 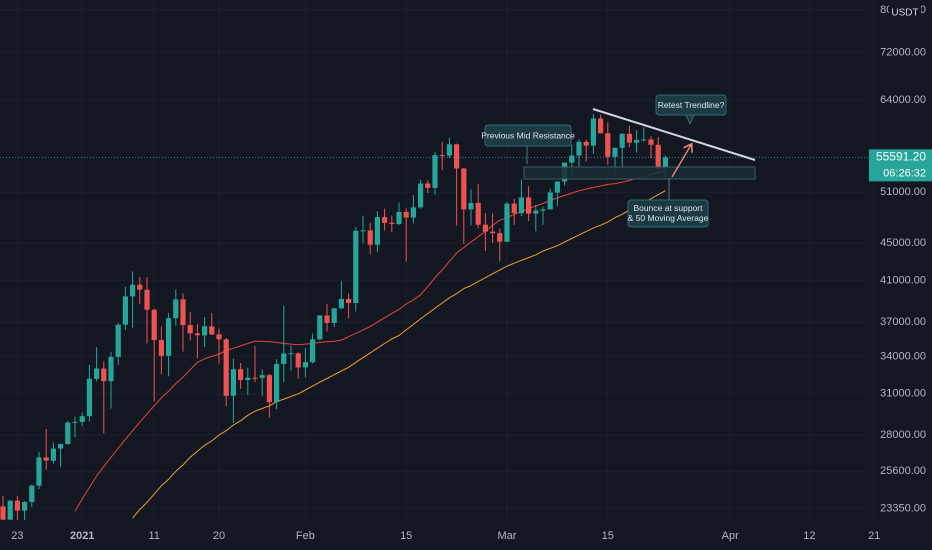 What do you see at coordinates (305, 536) in the screenshot?
I see `x-tick-label: Feb` at bounding box center [305, 536].